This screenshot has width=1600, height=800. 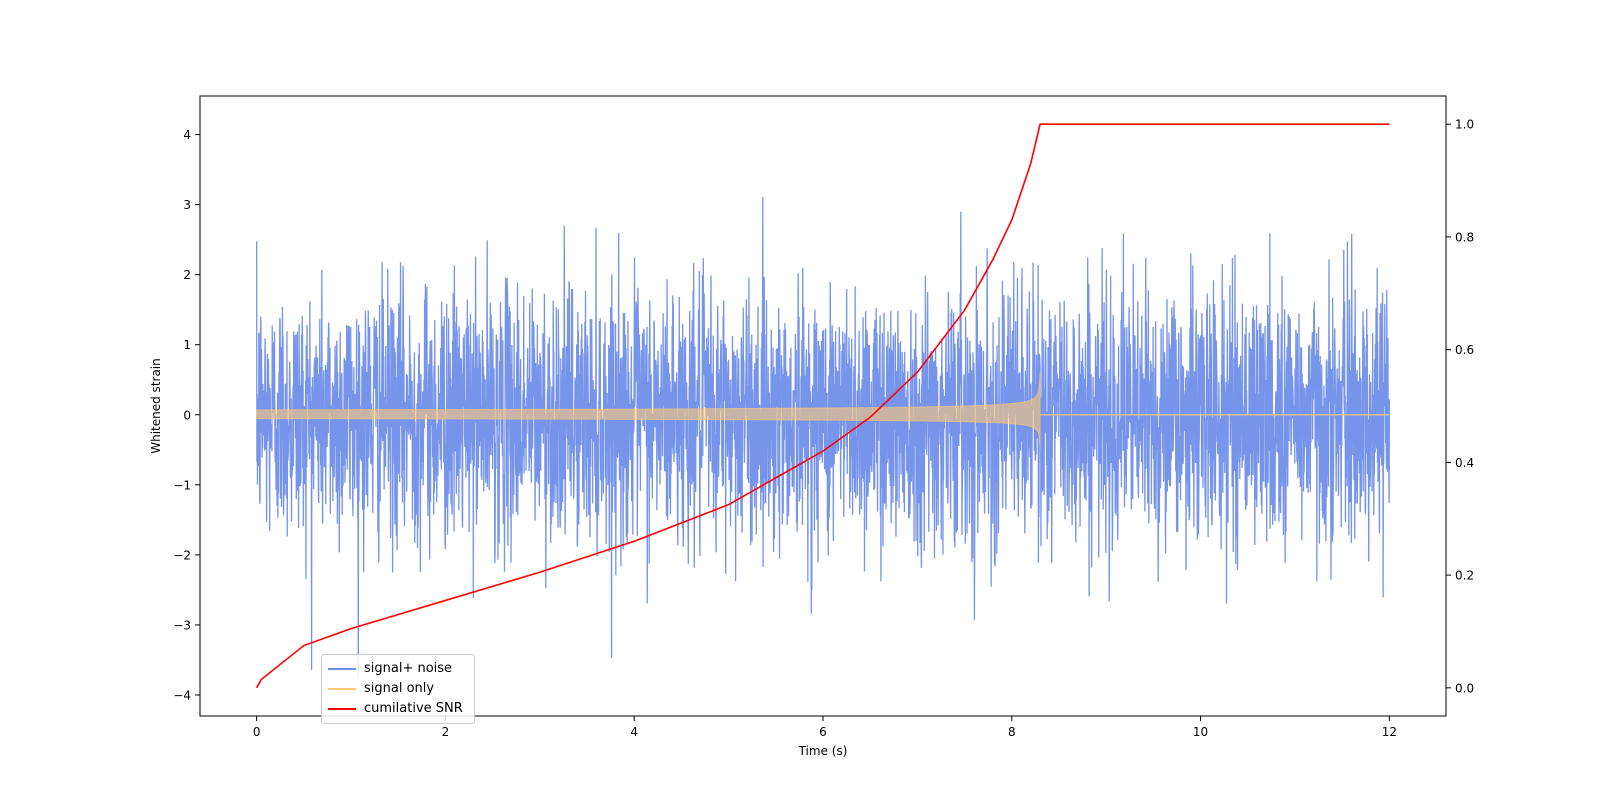 I want to click on y-tick-label: 4, so click(x=187, y=135).